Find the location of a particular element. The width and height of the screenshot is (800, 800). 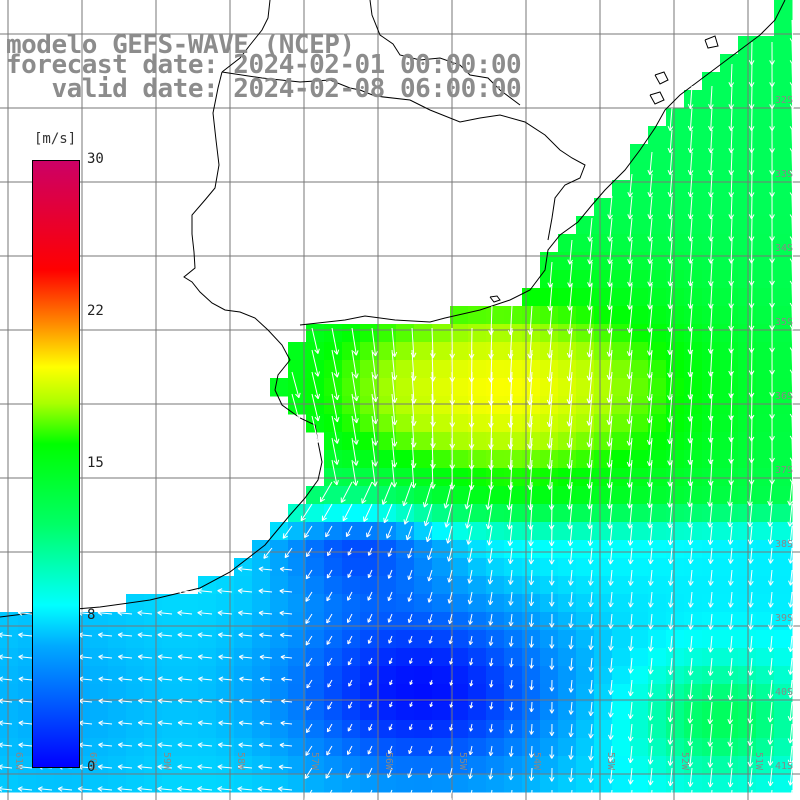

colorbar-tick-8: 8 is located at coordinates (91, 615).